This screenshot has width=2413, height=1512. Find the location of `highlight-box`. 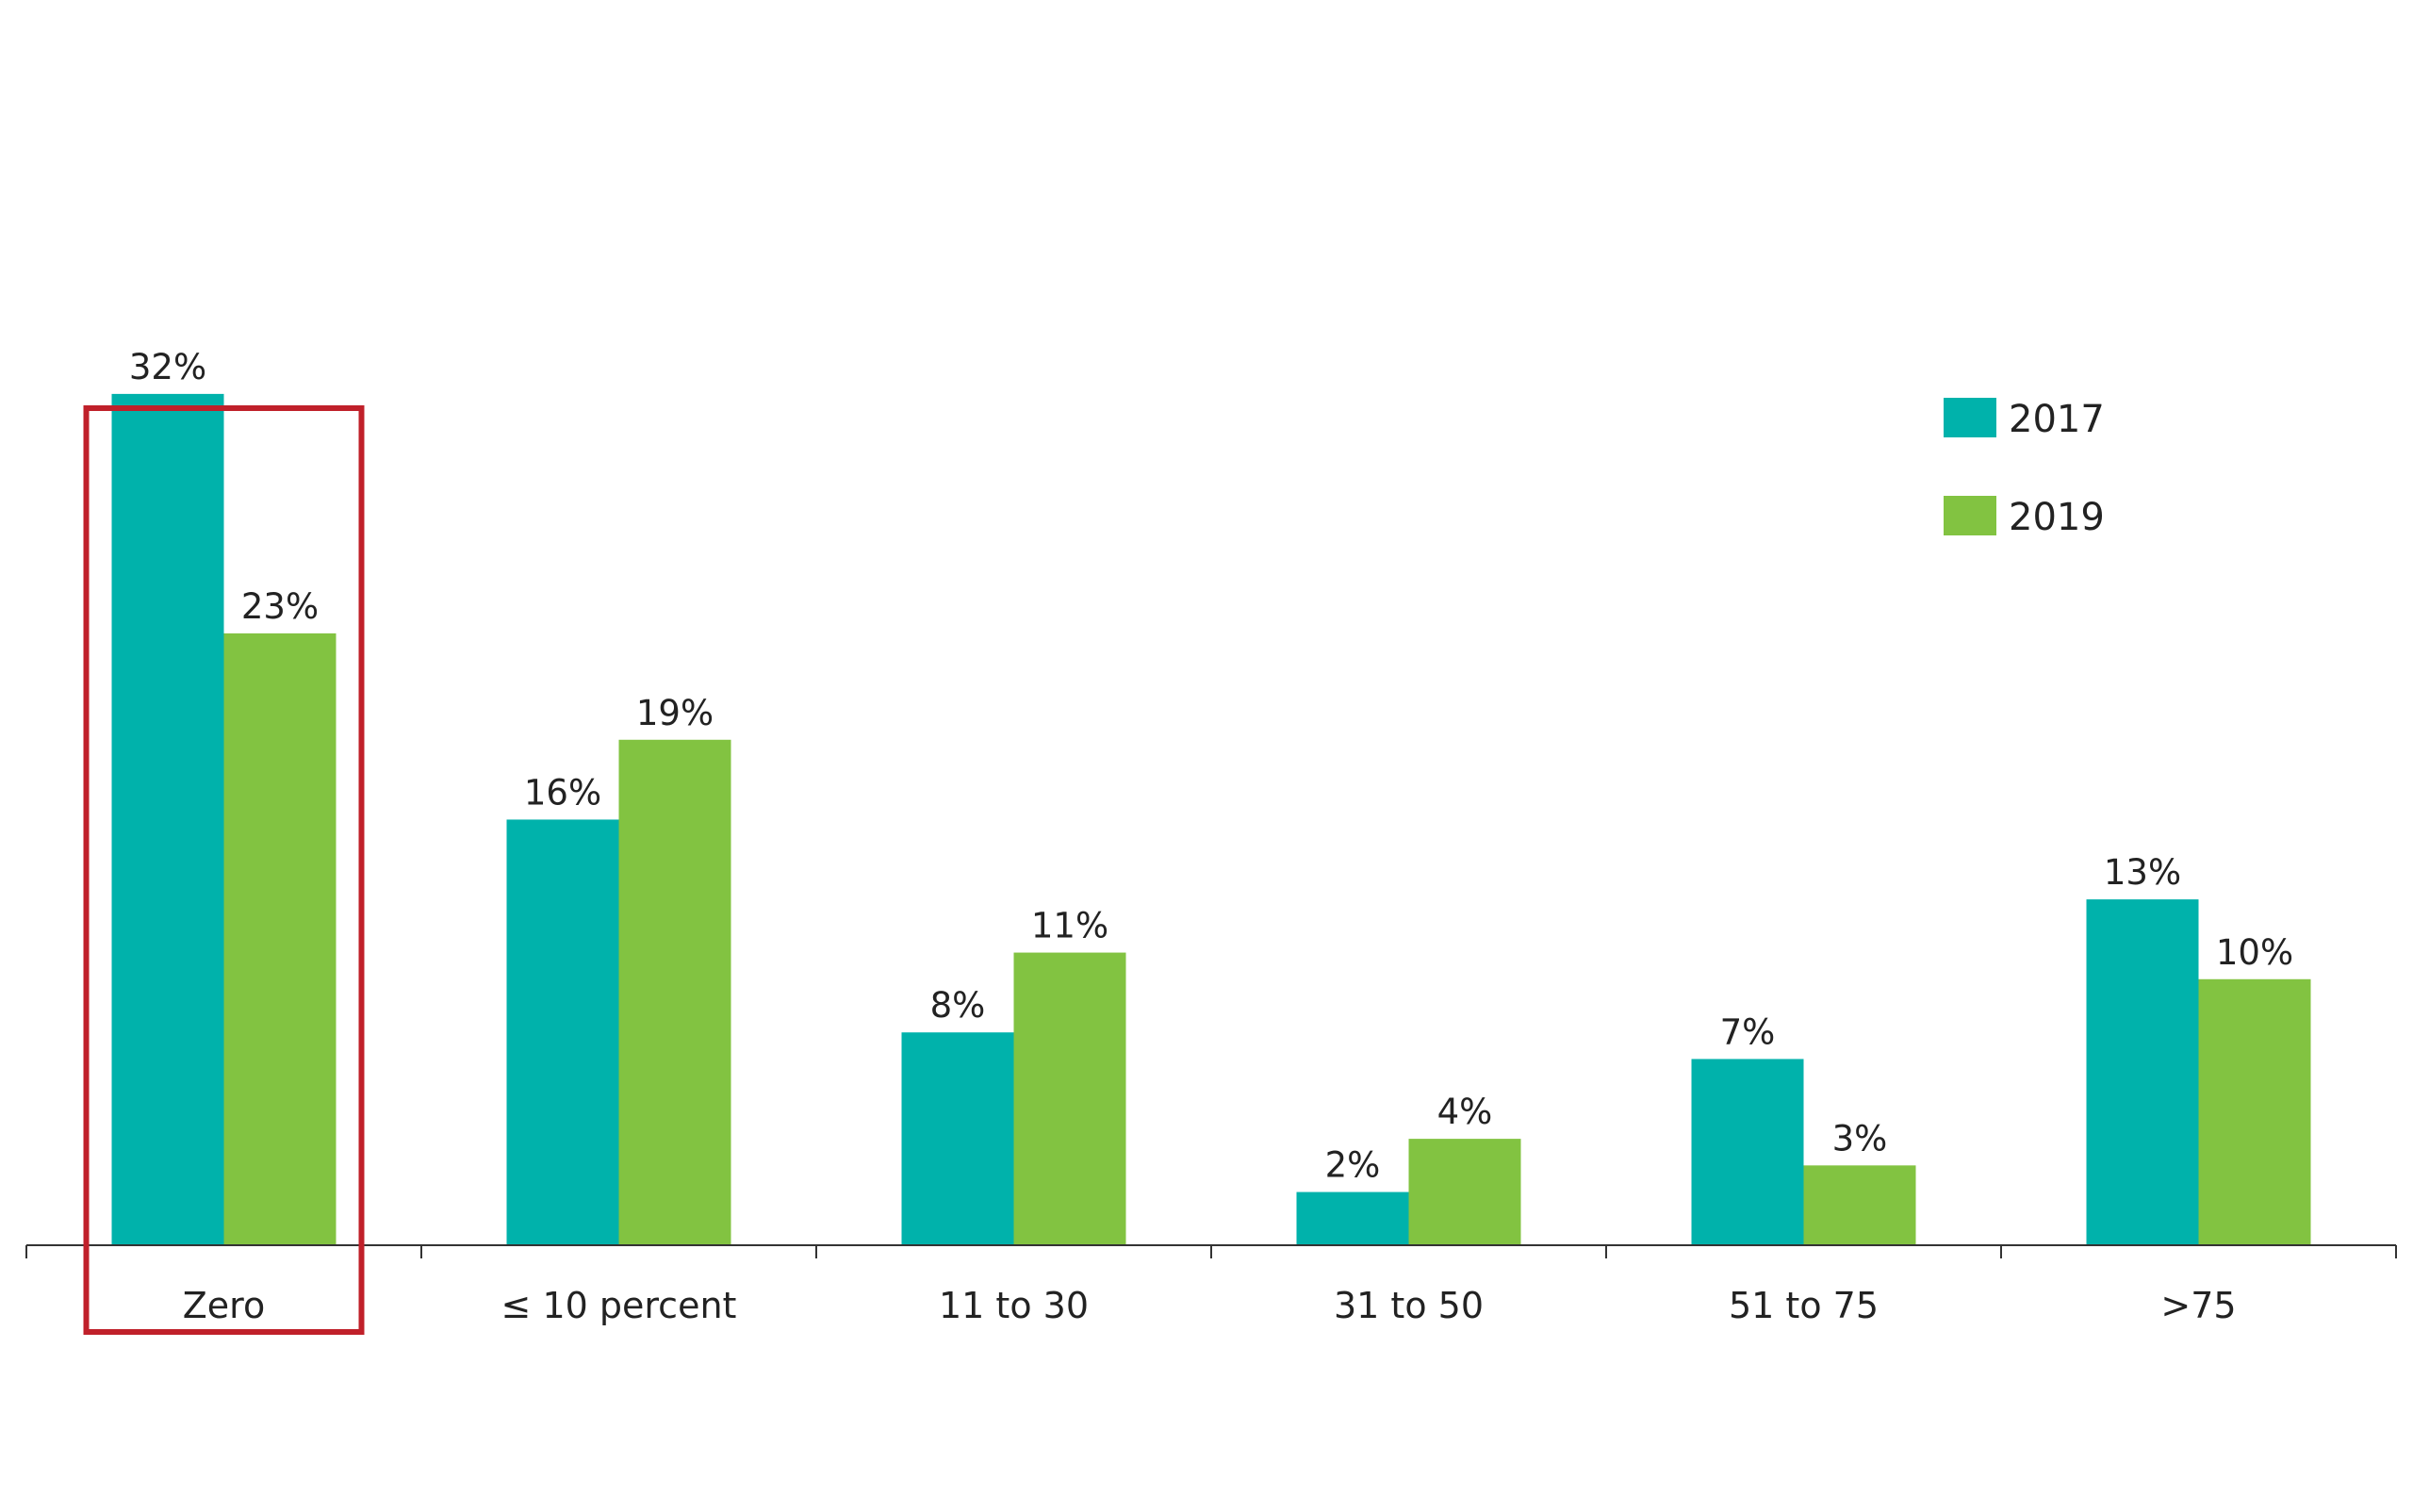

highlight-box is located at coordinates (224, 870).